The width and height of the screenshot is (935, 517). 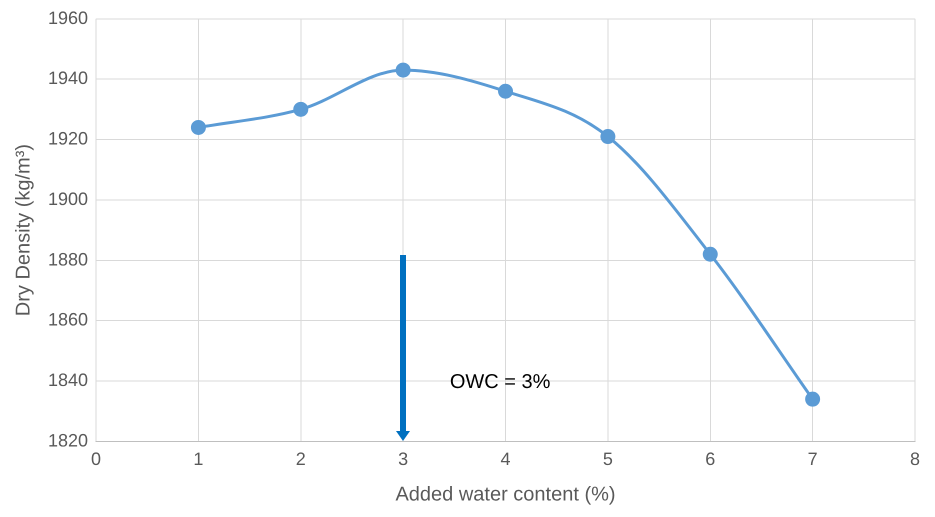 What do you see at coordinates (68, 78) in the screenshot?
I see `y-tick-label: 1940` at bounding box center [68, 78].